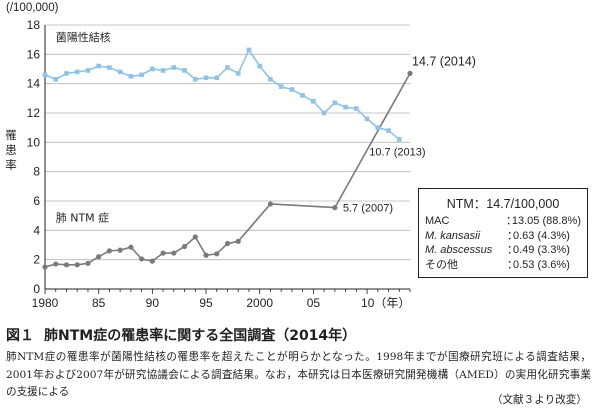 The height and width of the screenshot is (411, 595). What do you see at coordinates (259, 303) in the screenshot?
I see `x-tick-label: 2000` at bounding box center [259, 303].